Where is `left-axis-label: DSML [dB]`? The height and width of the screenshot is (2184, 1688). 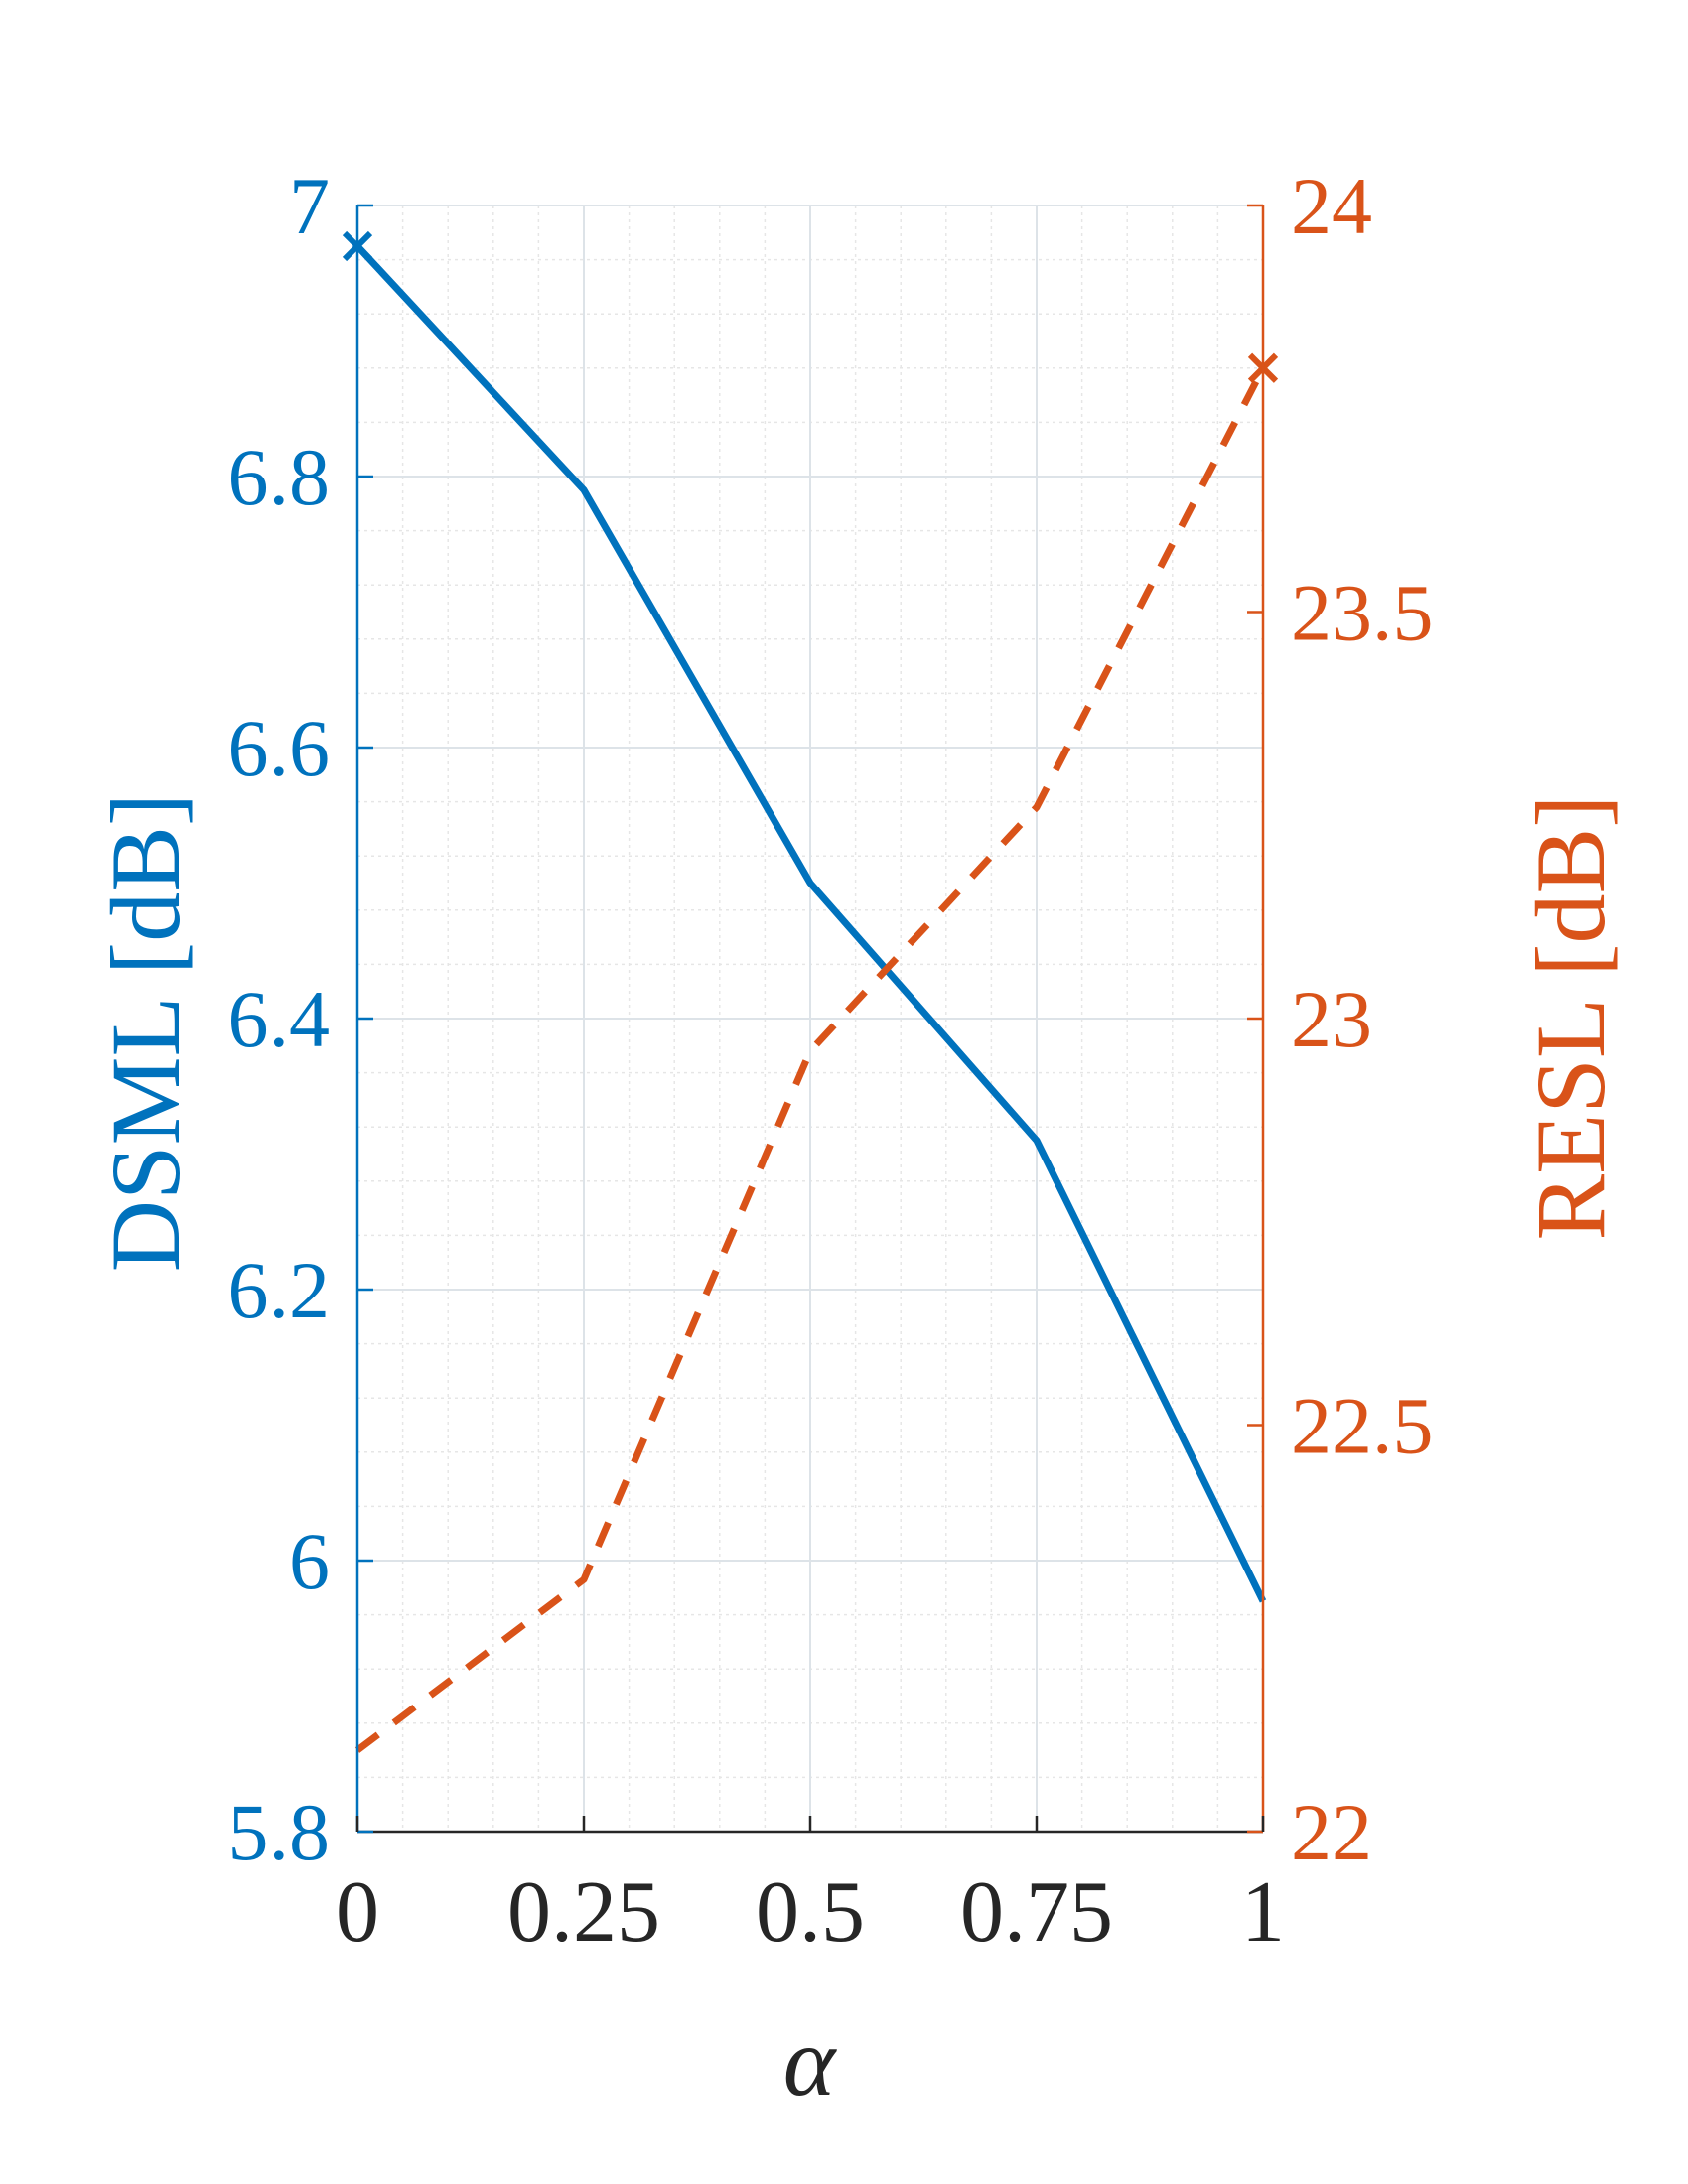 left-axis-label: DSML [dB] is located at coordinates (145, 1032).